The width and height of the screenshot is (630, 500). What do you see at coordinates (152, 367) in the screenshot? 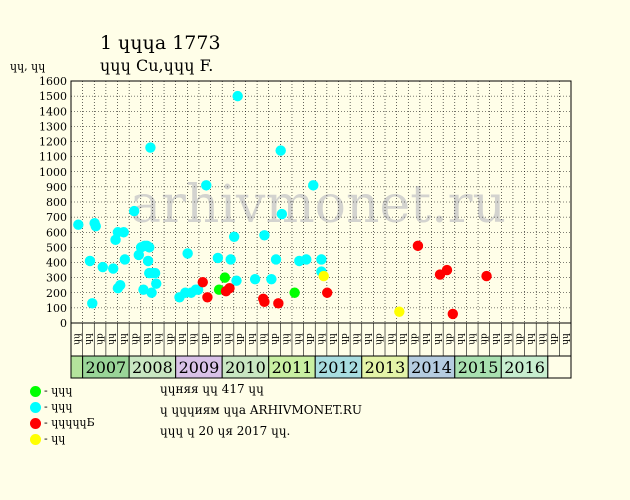
I see `year-label: 2008` at bounding box center [152, 367].